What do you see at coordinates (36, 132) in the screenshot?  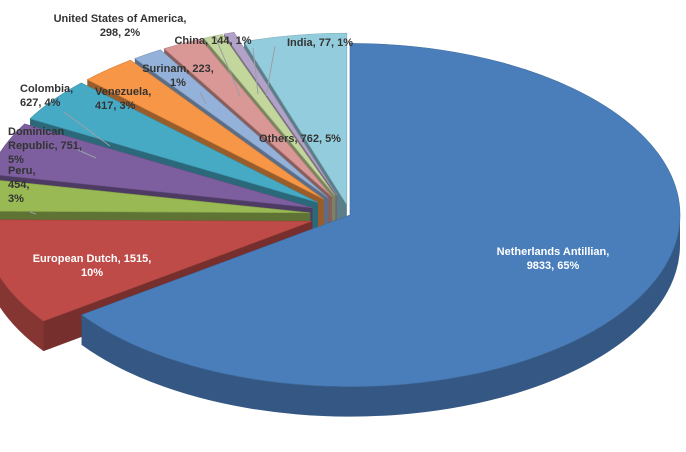 I see `data-label-line: Dominican` at bounding box center [36, 132].